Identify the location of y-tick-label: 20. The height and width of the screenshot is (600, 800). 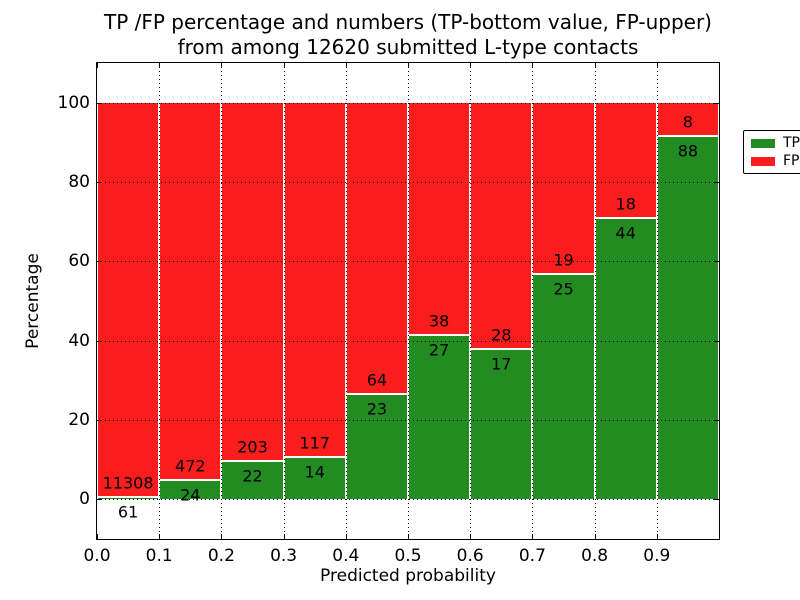
(79, 420).